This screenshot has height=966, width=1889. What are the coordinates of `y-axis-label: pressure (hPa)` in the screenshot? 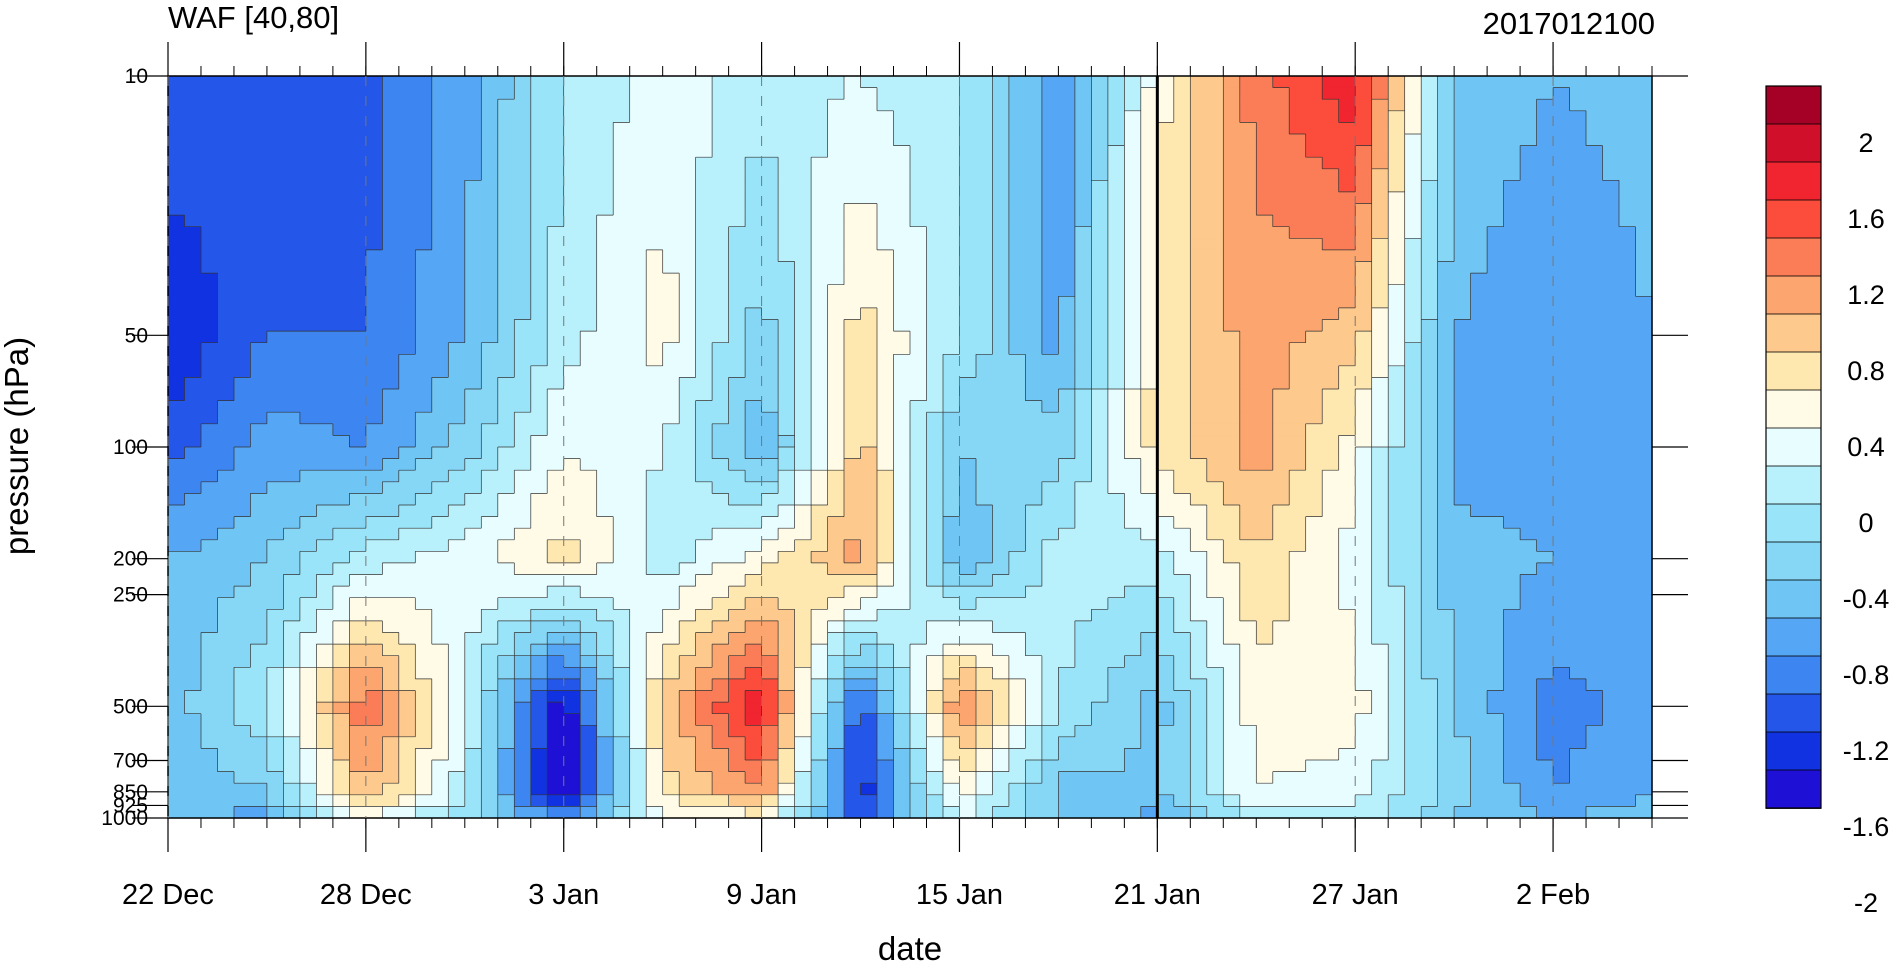 It's located at (17, 446).